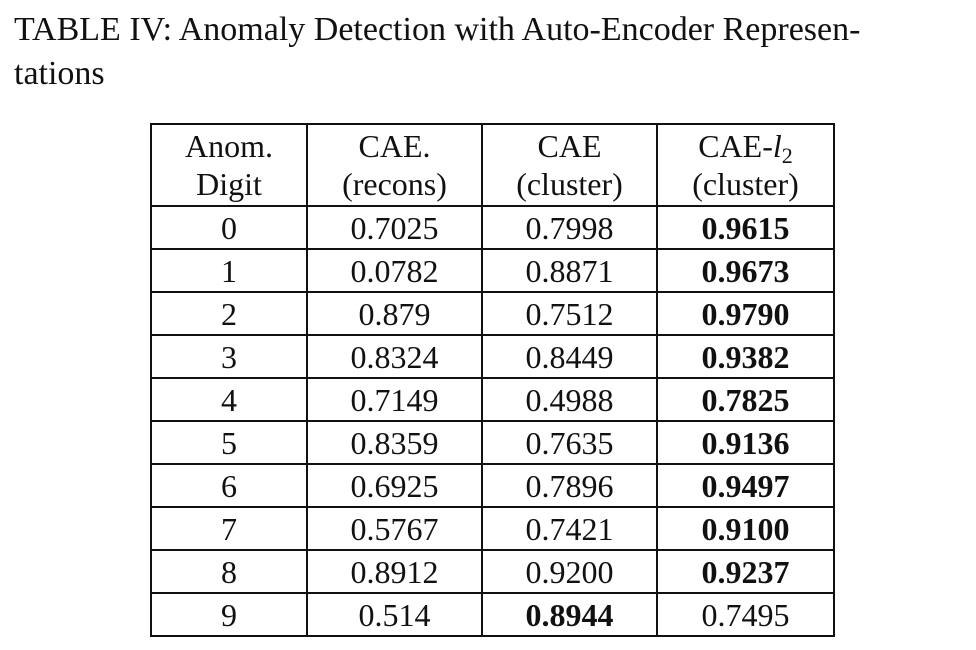  Describe the element at coordinates (229, 165) in the screenshot. I see `header-anom-digit: Anom. Digit` at that location.